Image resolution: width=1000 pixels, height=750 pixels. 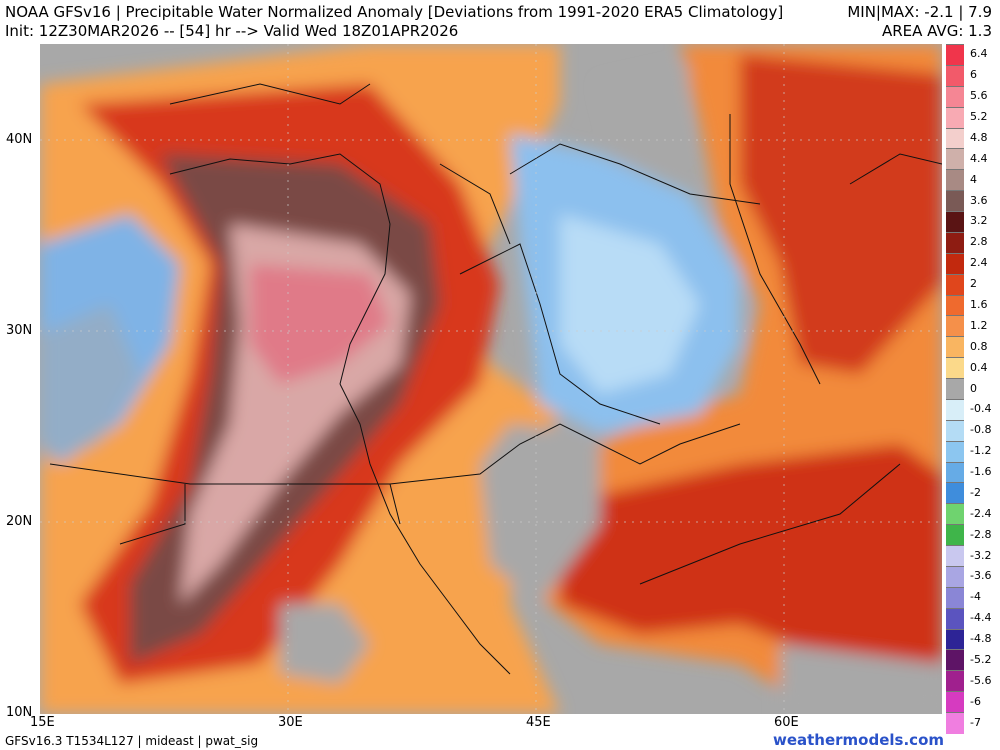 I want to click on lat-label-10n: 10N, so click(x=19, y=712).